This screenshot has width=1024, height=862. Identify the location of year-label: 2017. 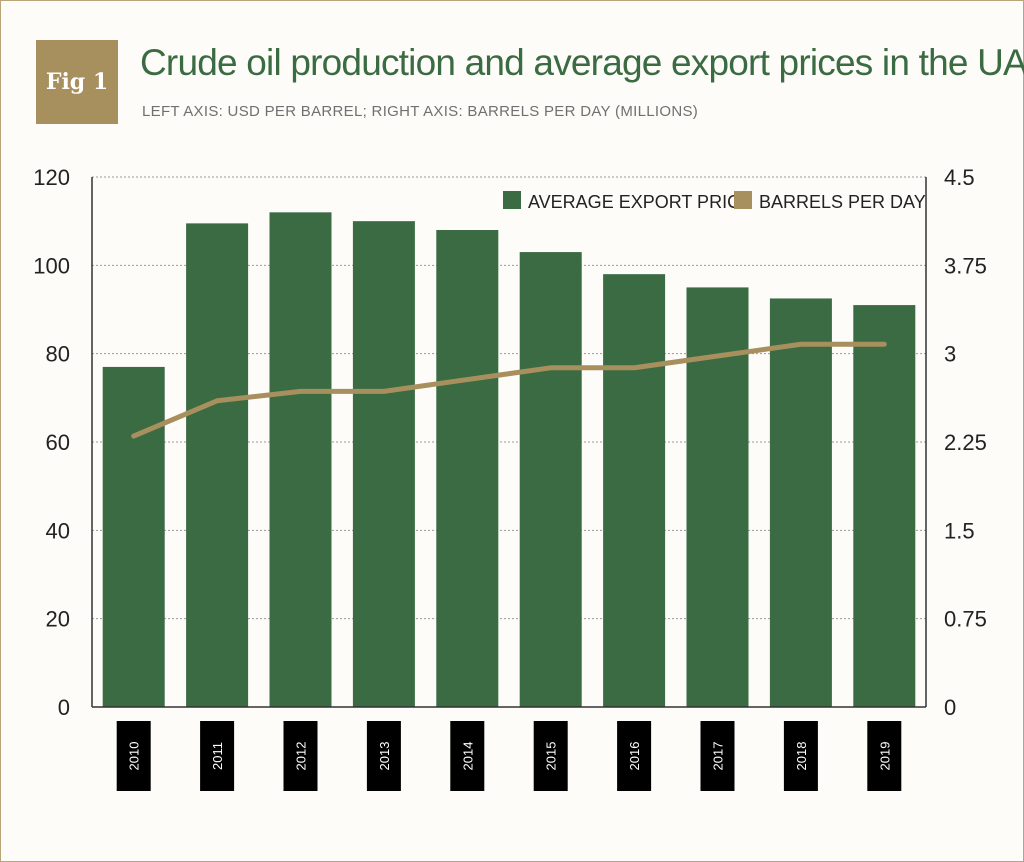
(718, 756).